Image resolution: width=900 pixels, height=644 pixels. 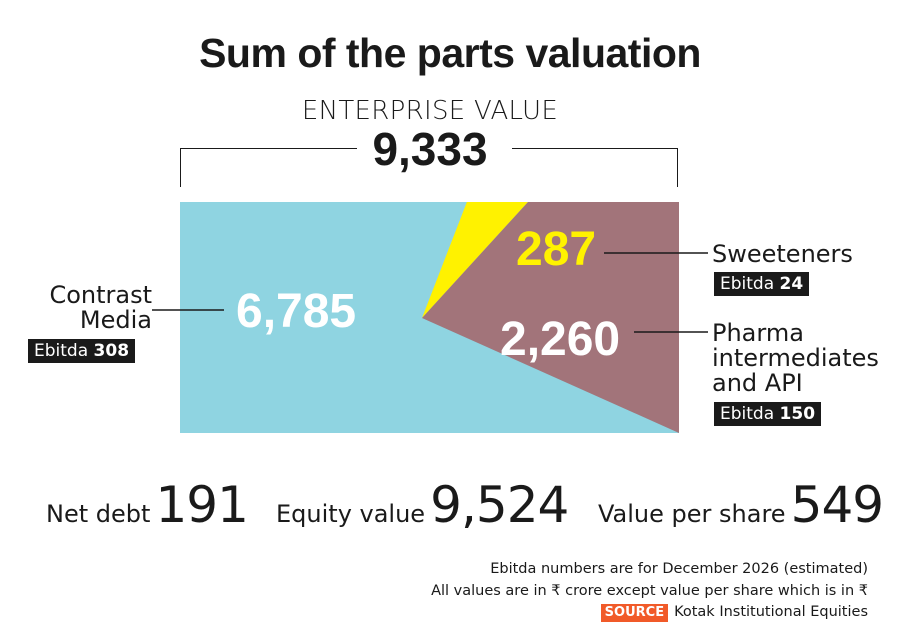 What do you see at coordinates (782, 254) in the screenshot?
I see `sweeteners-label: Sweeteners` at bounding box center [782, 254].